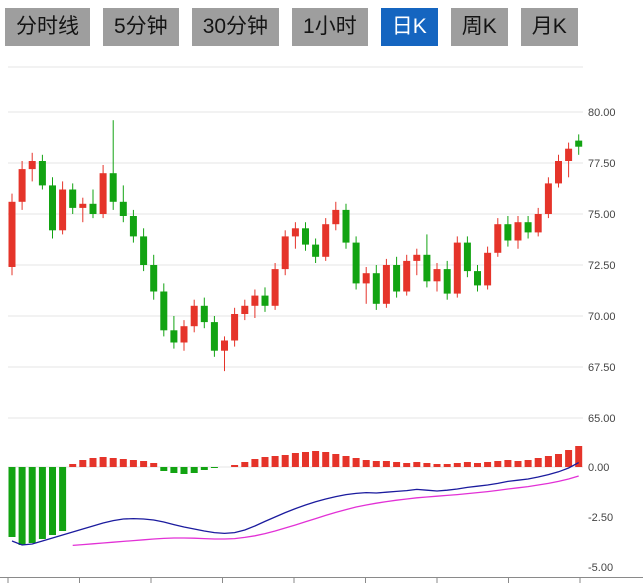 The width and height of the screenshot is (643, 583). I want to click on timeframe-tabbar: 分时线 5分钟 30分钟 1小时 日K 周K 月K, so click(321, 24).